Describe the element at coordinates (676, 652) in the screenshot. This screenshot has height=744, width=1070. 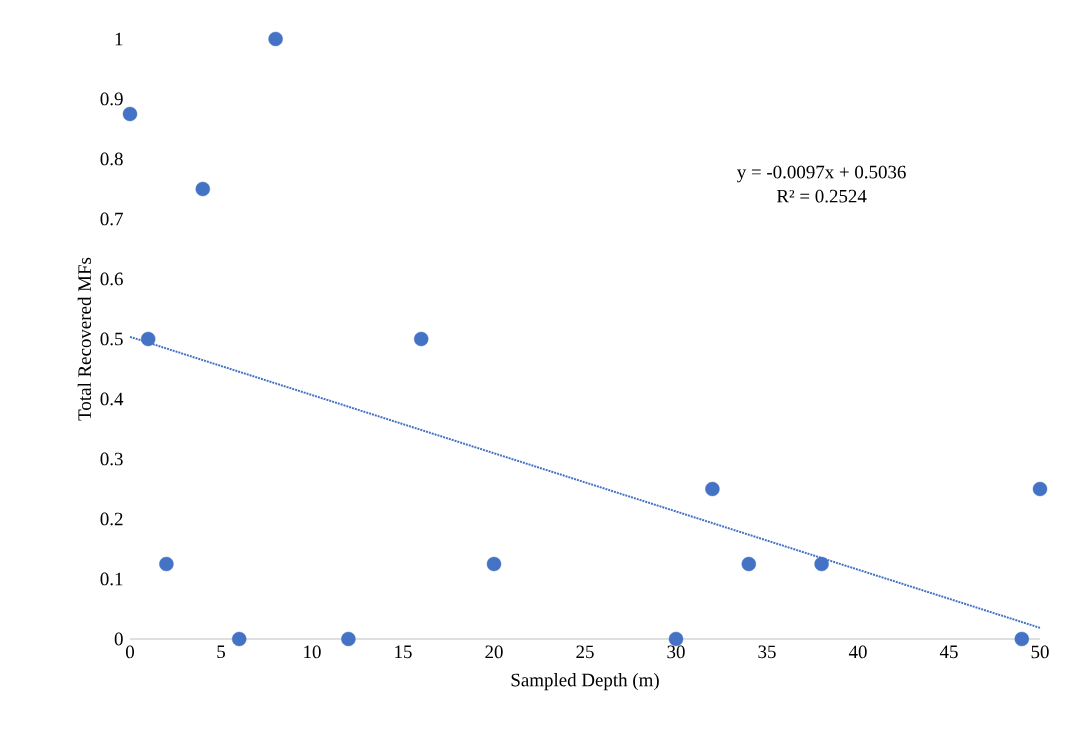
I see `x-tick-label: 30` at that location.